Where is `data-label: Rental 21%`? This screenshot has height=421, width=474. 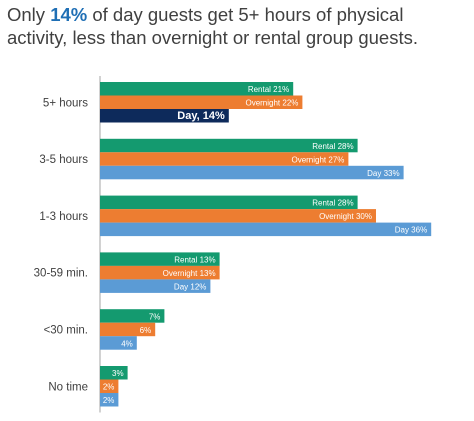
data-label: Rental 21% is located at coordinates (268, 89).